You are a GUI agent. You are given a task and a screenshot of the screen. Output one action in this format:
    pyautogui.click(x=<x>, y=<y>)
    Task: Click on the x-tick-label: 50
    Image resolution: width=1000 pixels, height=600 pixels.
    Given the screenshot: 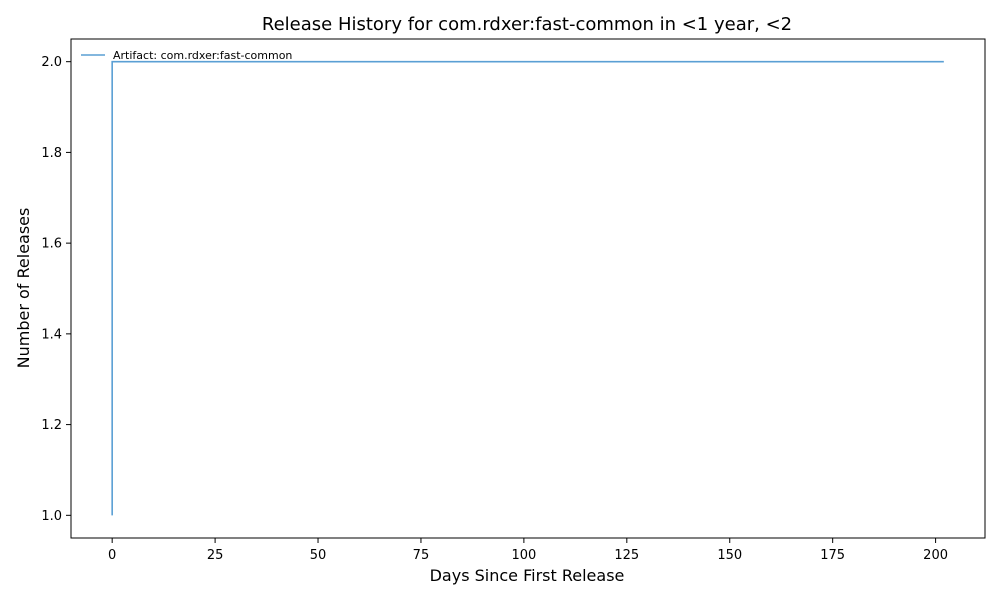 What is the action you would take?
    pyautogui.click(x=318, y=555)
    